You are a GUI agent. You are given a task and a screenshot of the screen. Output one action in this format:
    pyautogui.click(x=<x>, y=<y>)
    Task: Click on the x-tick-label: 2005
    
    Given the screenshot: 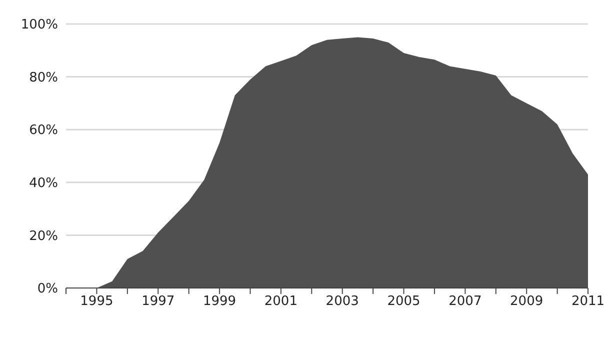 What is the action you would take?
    pyautogui.click(x=403, y=302)
    